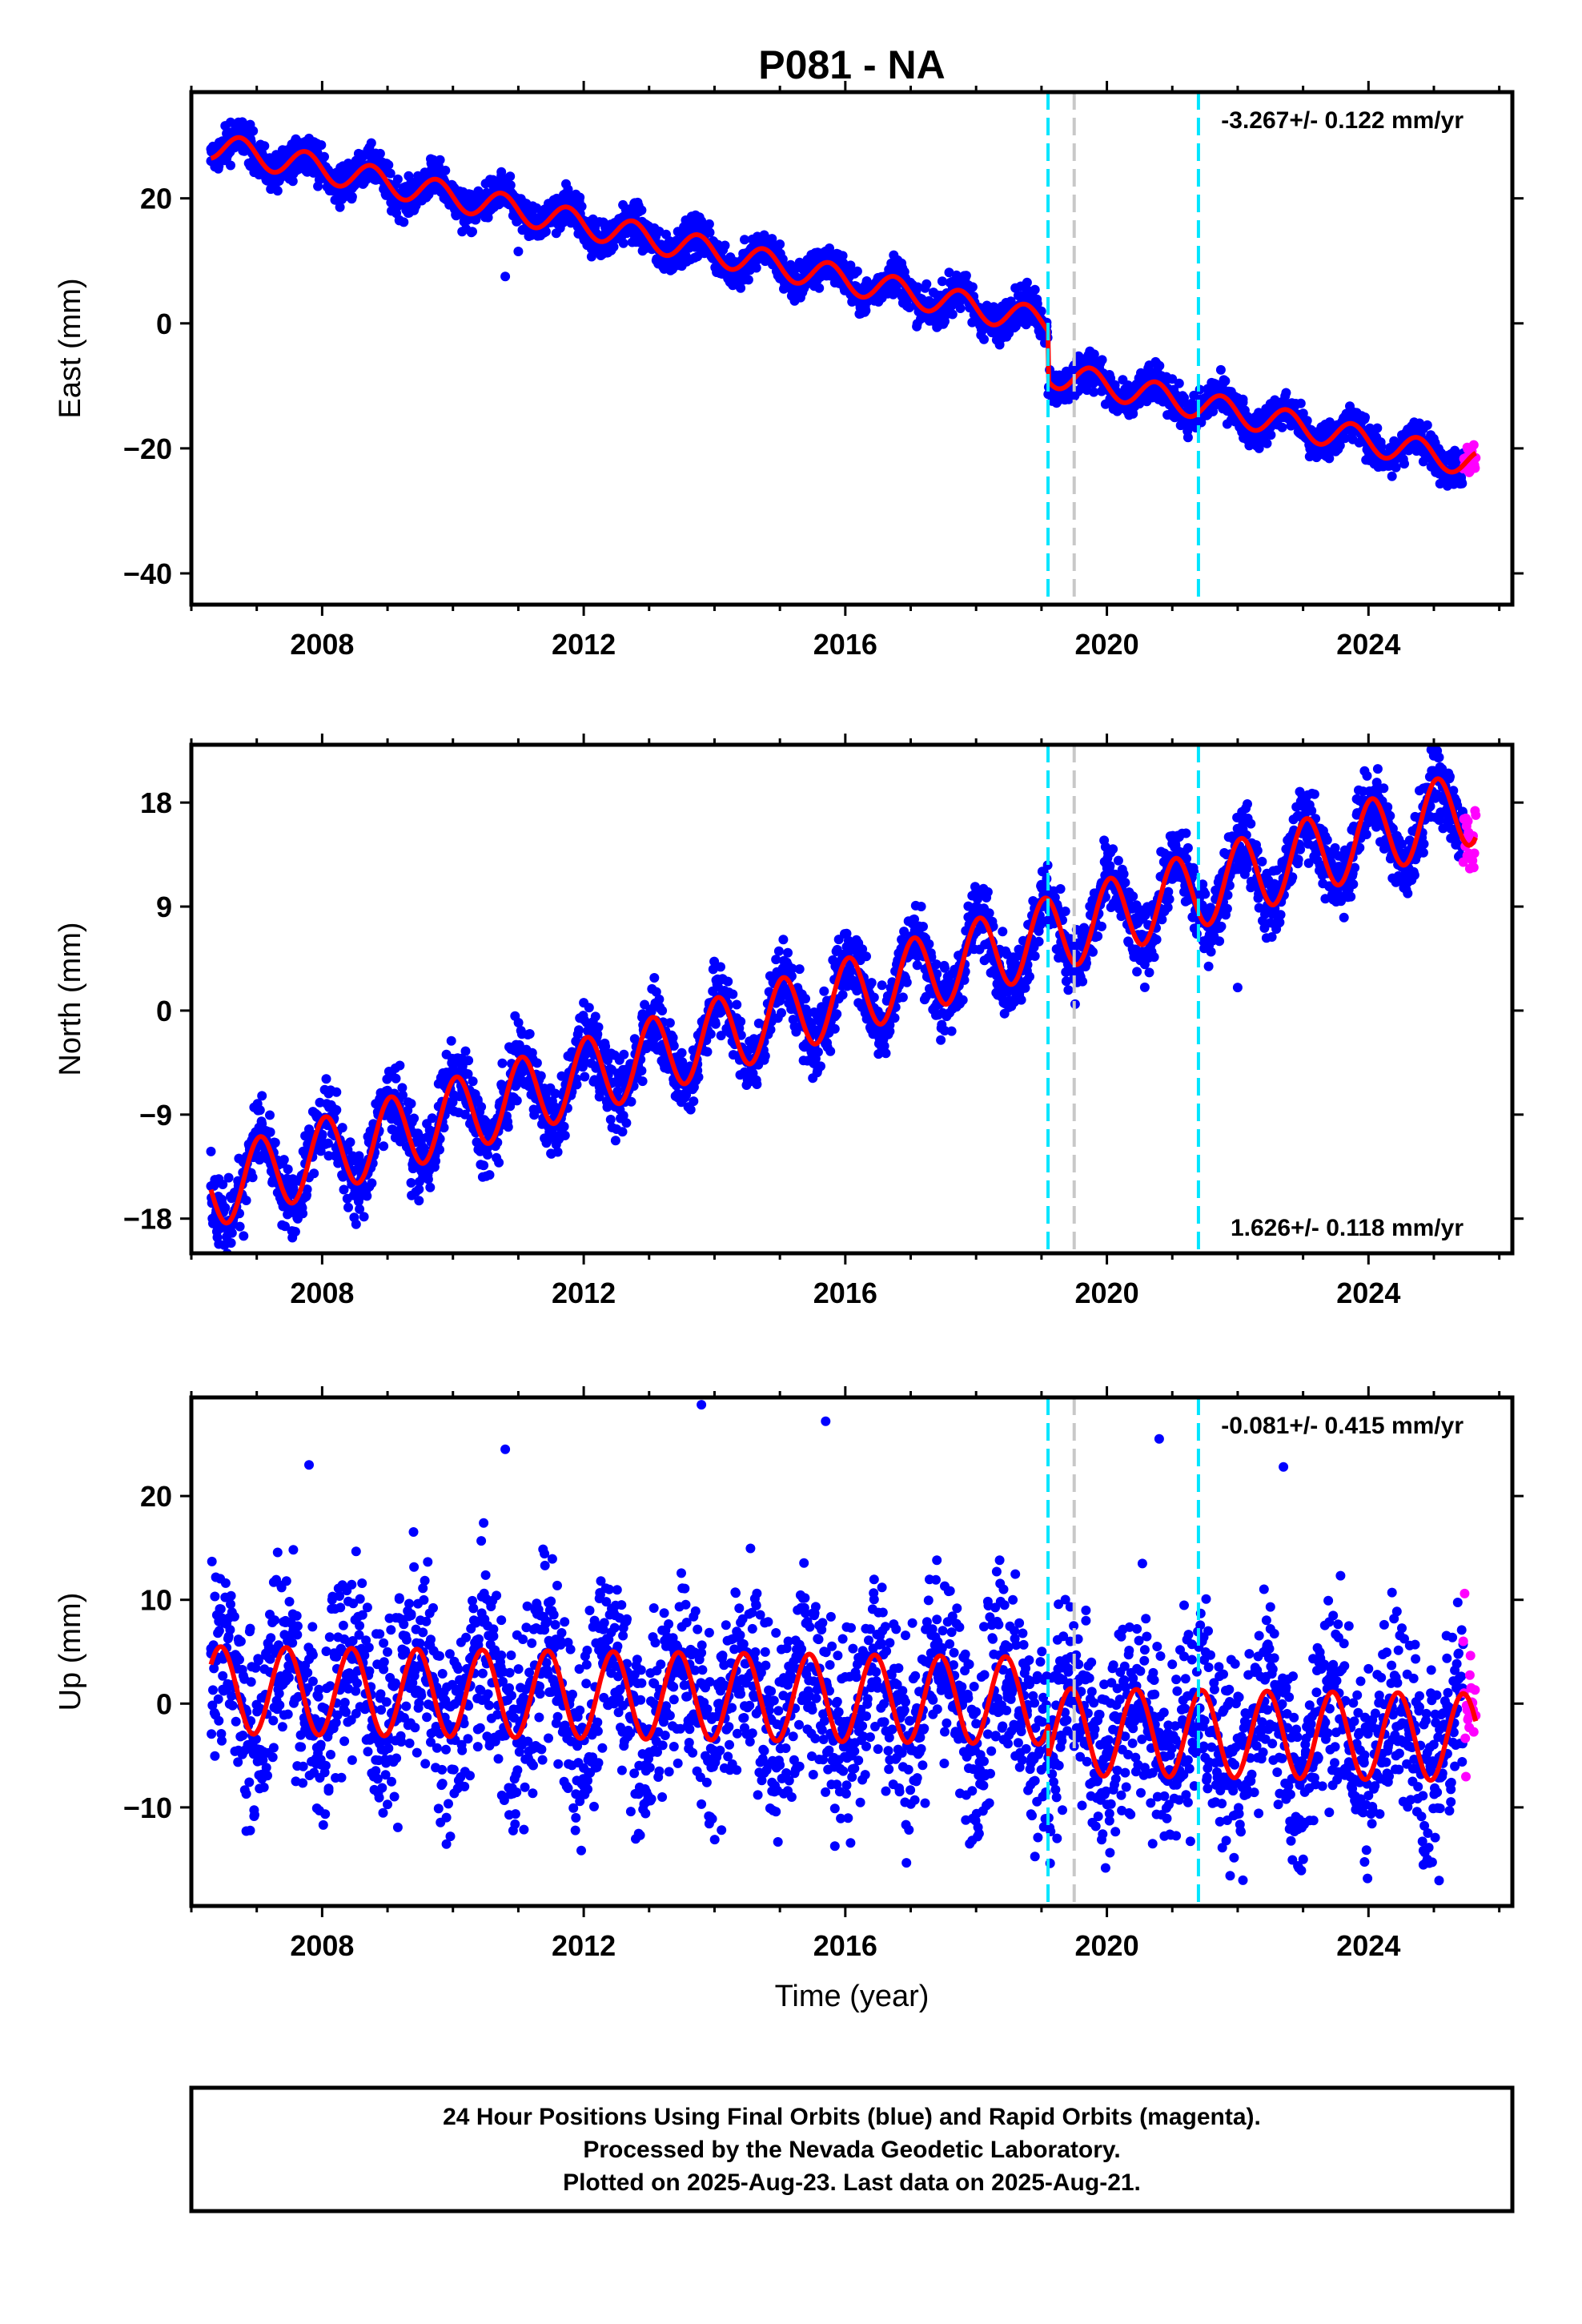  Describe the element at coordinates (1342, 121) in the screenshot. I see `east-rate-label: -3.267+/- 0.122 mm/yr` at that location.